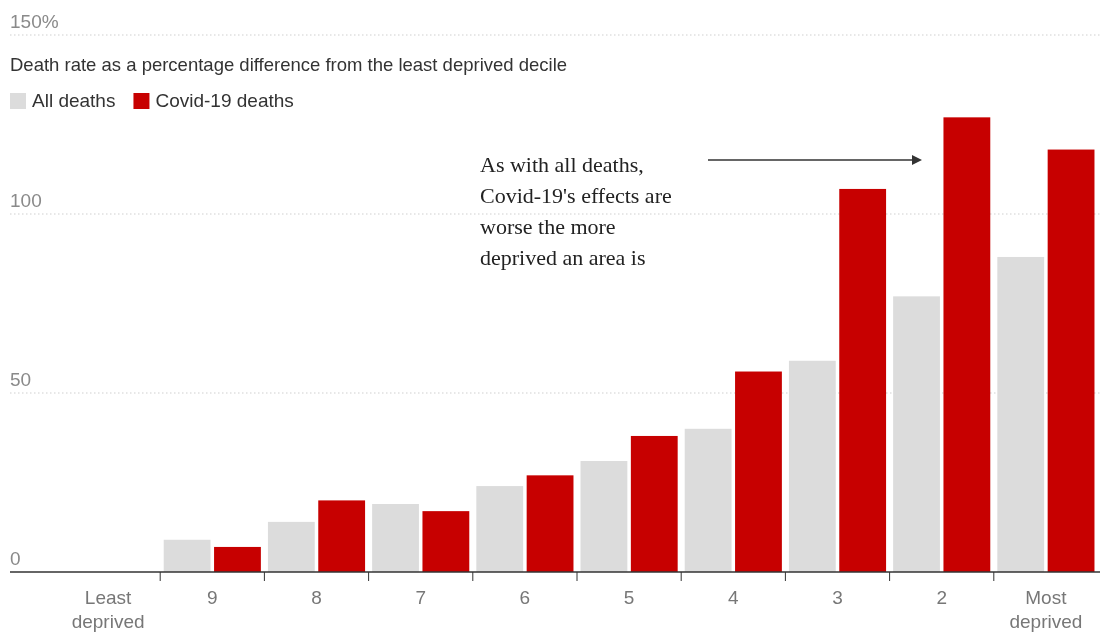  Describe the element at coordinates (74, 100) in the screenshot. I see `legend-label: All deaths` at that location.